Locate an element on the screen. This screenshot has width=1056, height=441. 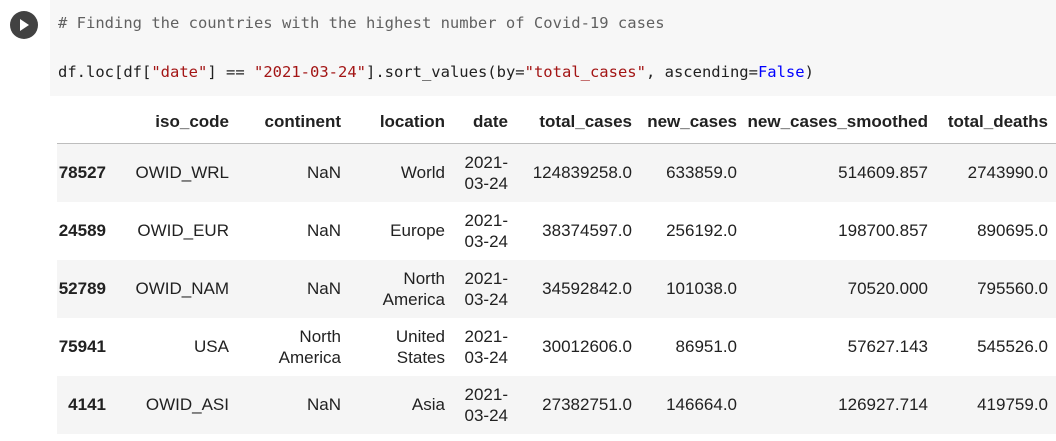
cell-new-cases: 256192.0 is located at coordinates (701, 230).